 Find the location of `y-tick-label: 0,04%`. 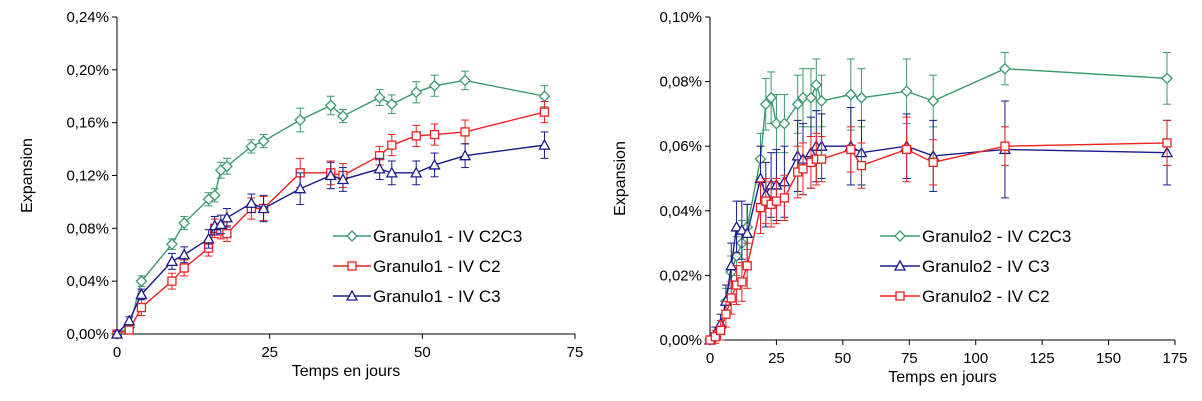

y-tick-label: 0,04% is located at coordinates (680, 211).